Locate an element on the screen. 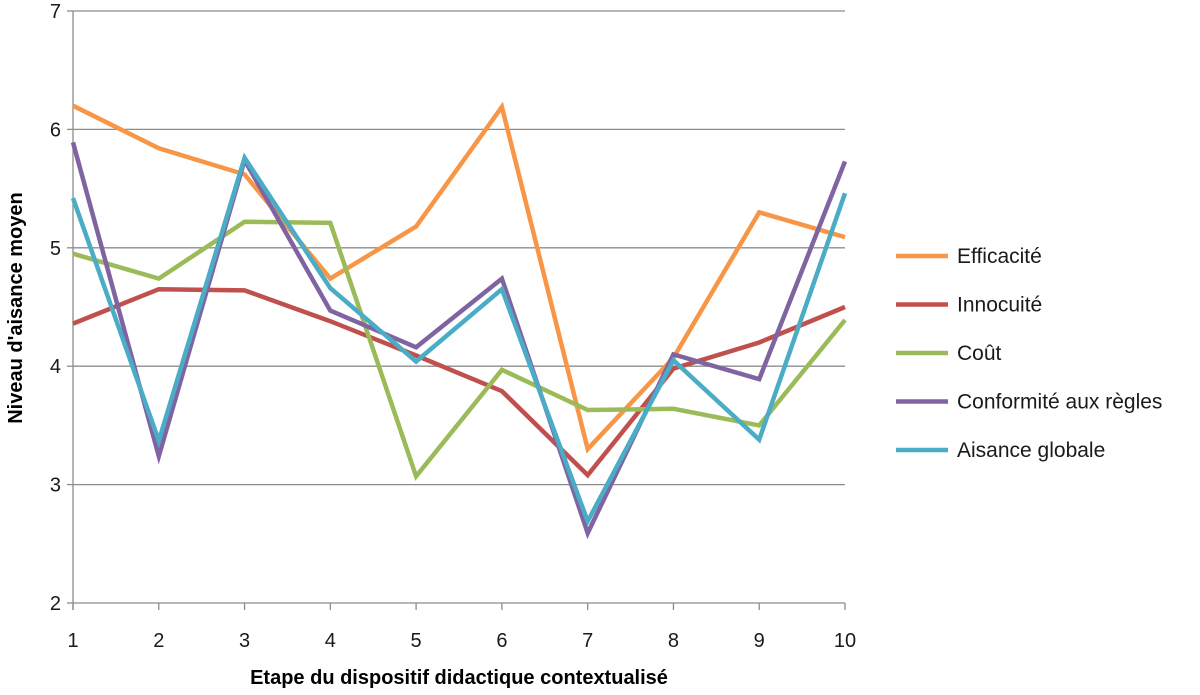  y-axis-title: Niveau d'aisance moyen is located at coordinates (16, 308).